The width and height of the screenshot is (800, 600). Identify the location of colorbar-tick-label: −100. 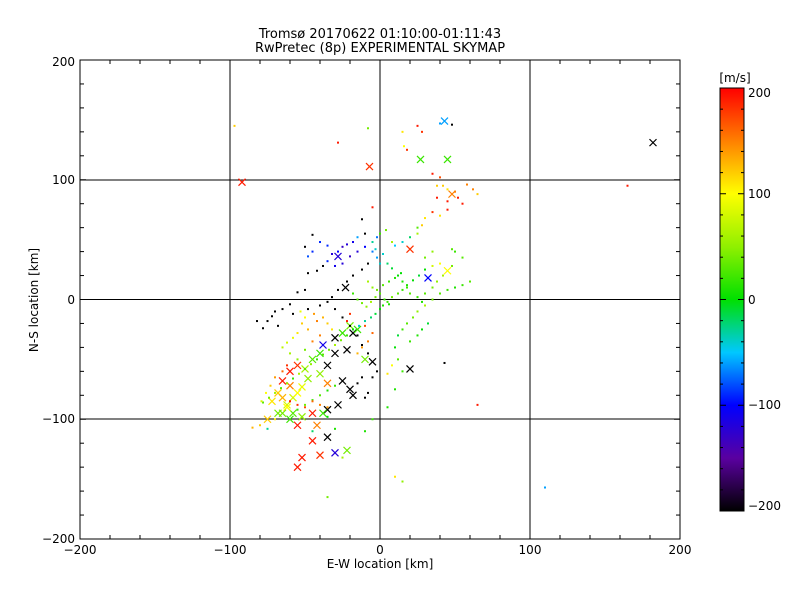
(764, 405).